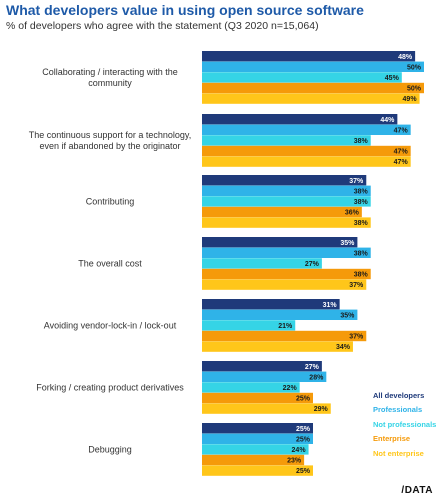 This screenshot has width=441, height=499. Describe the element at coordinates (405, 57) in the screenshot. I see `bar-value-label: 48%` at that location.